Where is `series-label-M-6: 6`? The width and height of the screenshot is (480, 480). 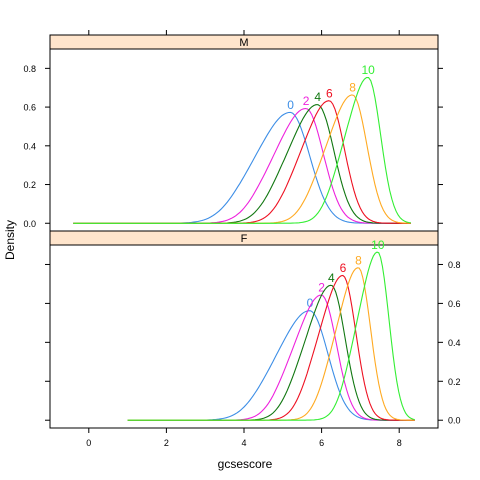 series-label-M-6: 6 is located at coordinates (329, 93).